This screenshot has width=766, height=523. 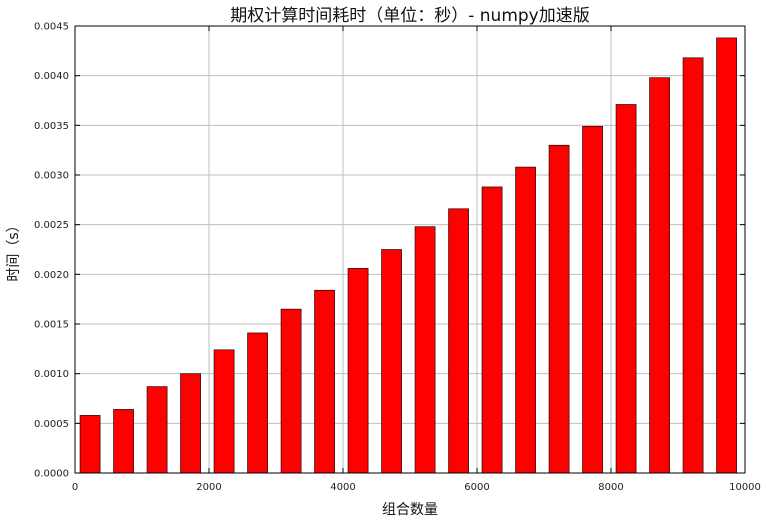 What do you see at coordinates (745, 487) in the screenshot?
I see `x-tick-label: 10000` at bounding box center [745, 487].